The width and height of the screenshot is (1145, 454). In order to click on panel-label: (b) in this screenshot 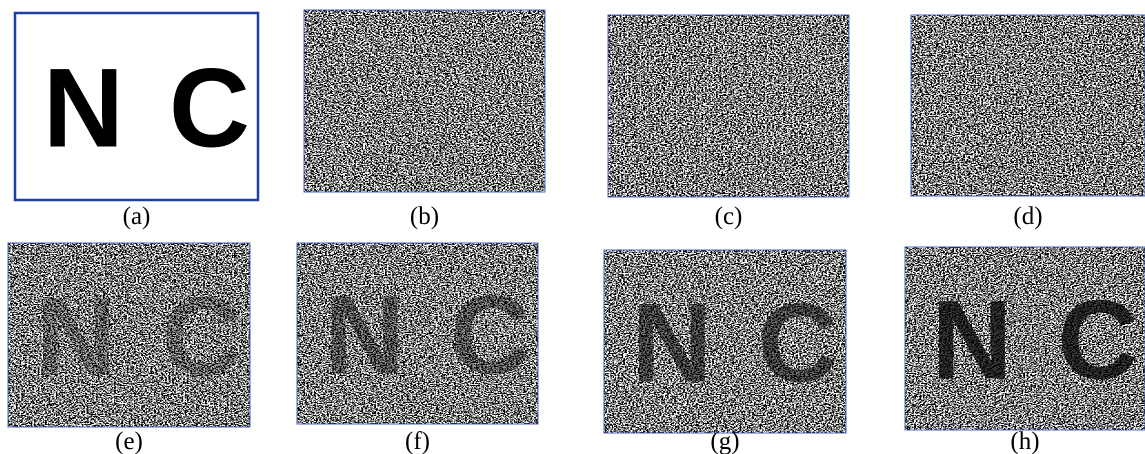, I will do `click(424, 216)`.